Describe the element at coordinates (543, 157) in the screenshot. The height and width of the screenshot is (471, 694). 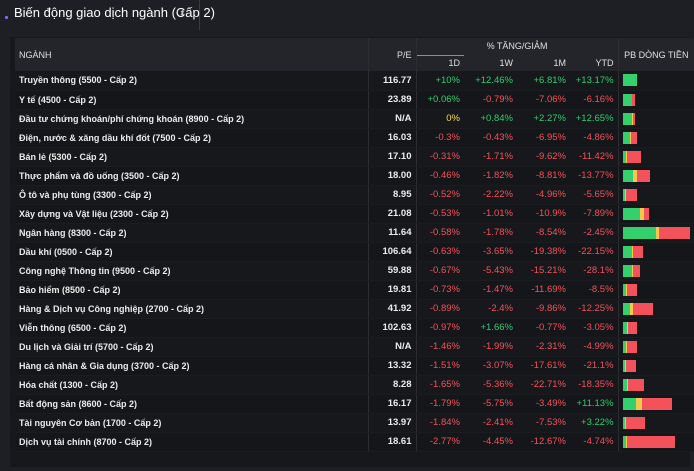
I see `change-1m: -9.62%` at that location.